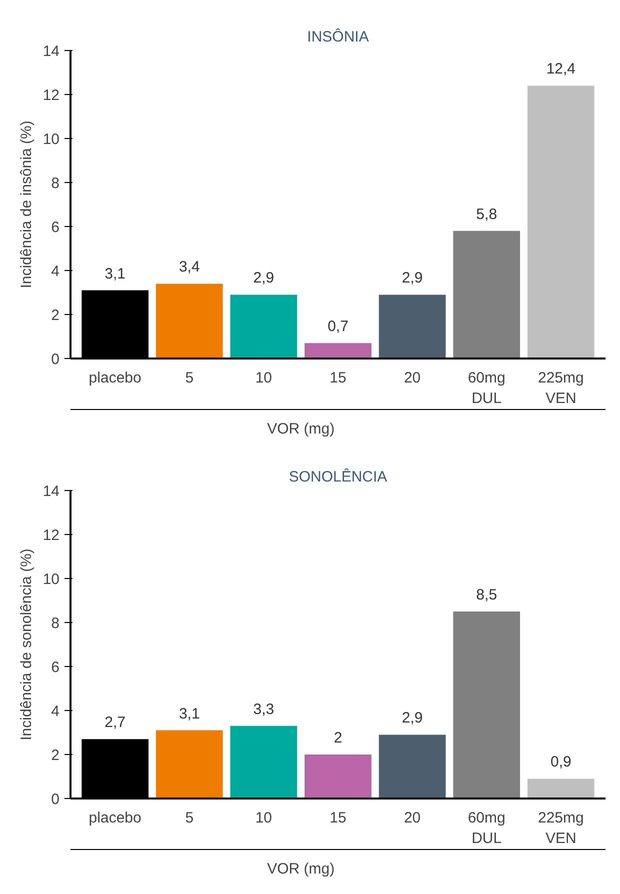  What do you see at coordinates (561, 762) in the screenshot?
I see `data-label: 0,9` at bounding box center [561, 762].